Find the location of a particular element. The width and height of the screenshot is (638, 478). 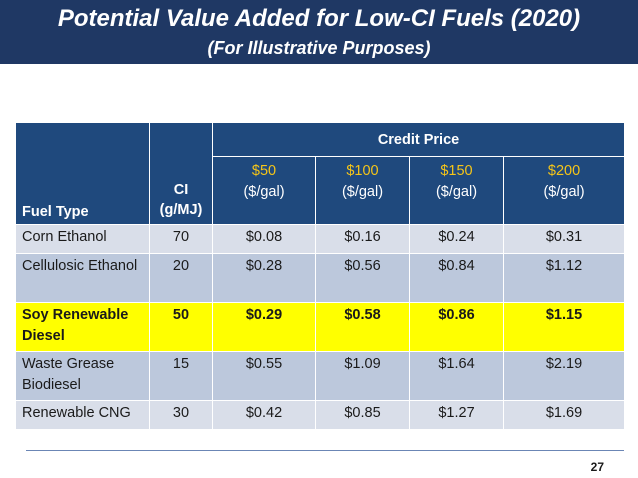

header-price-150: $150 ($/gal) is located at coordinates (456, 190).